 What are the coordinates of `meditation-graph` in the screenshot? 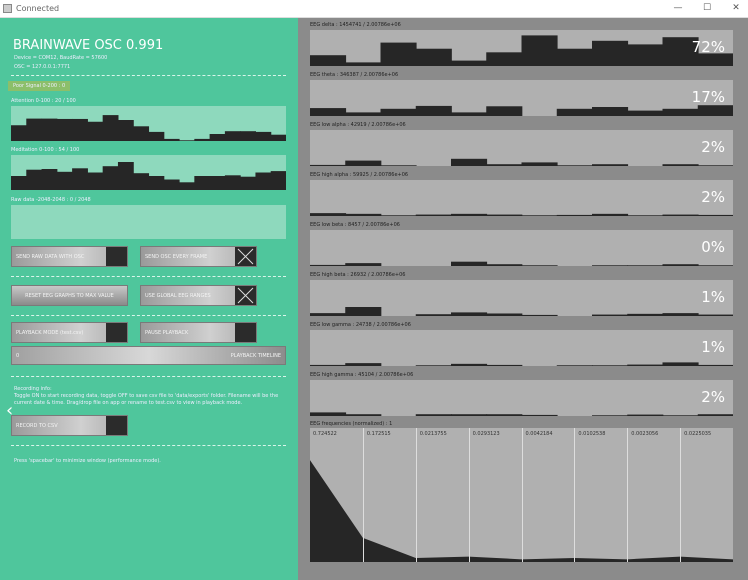 It's located at (148, 172).